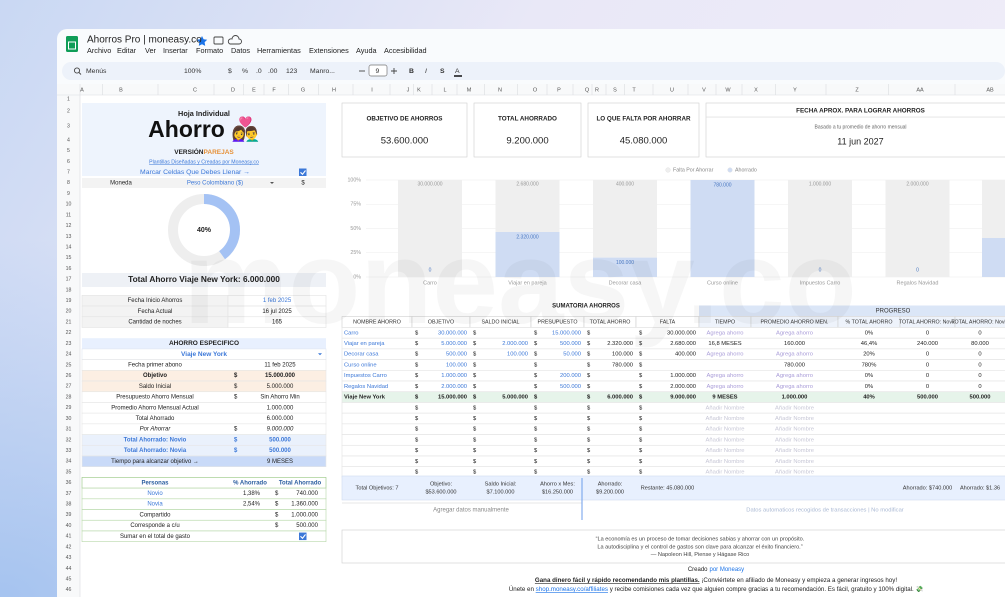 This screenshot has width=1005, height=597. What do you see at coordinates (80, 73) in the screenshot?
I see `search-icon-handle` at bounding box center [80, 73].